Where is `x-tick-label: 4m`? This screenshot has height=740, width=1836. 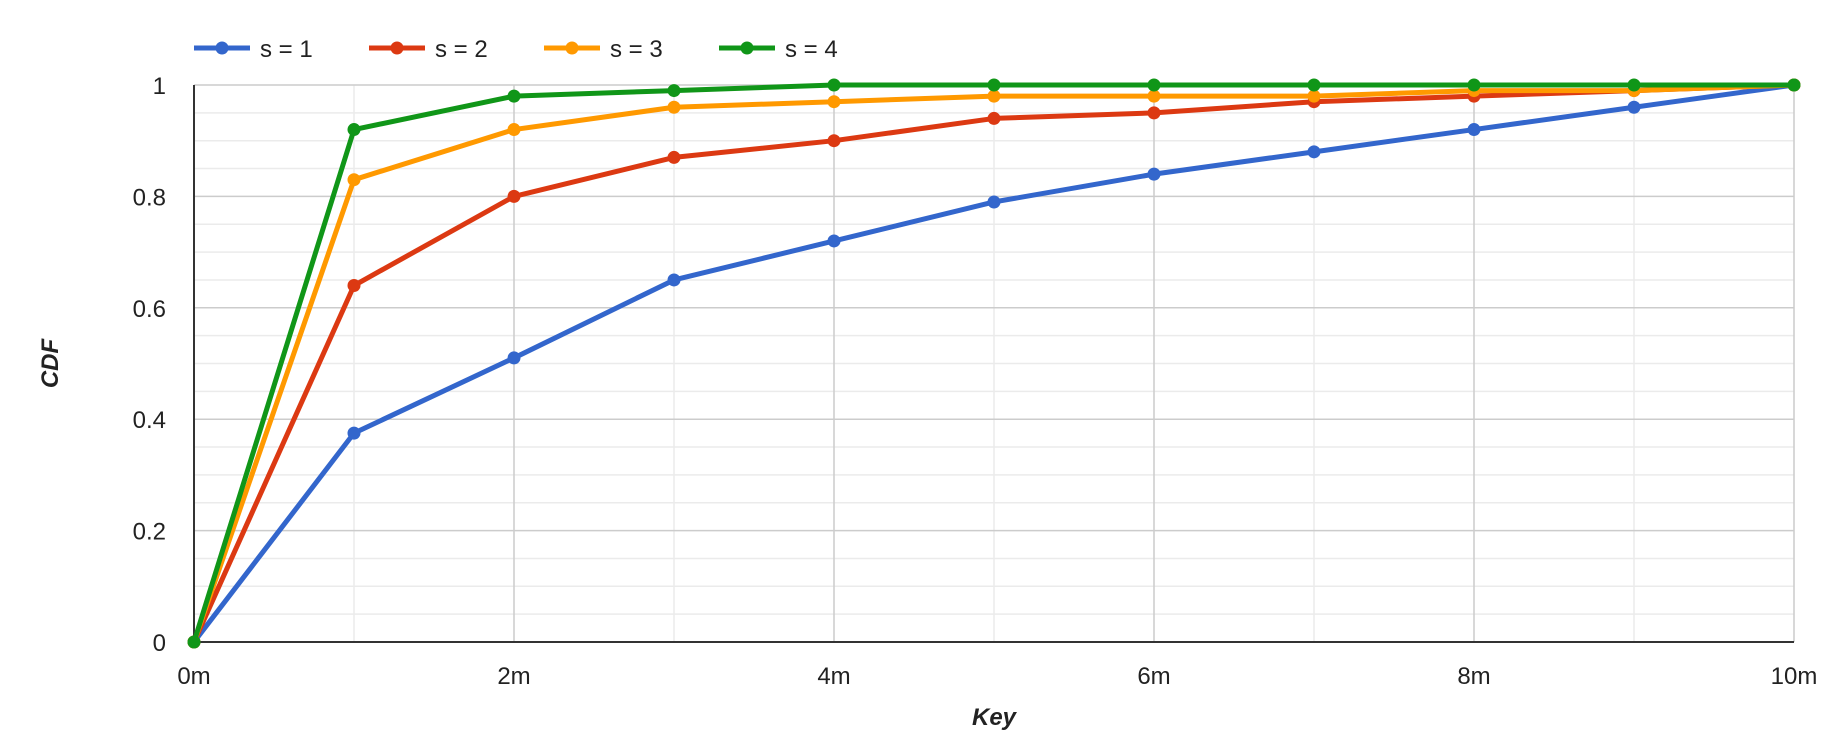
x-tick-label: 4m is located at coordinates (833, 676).